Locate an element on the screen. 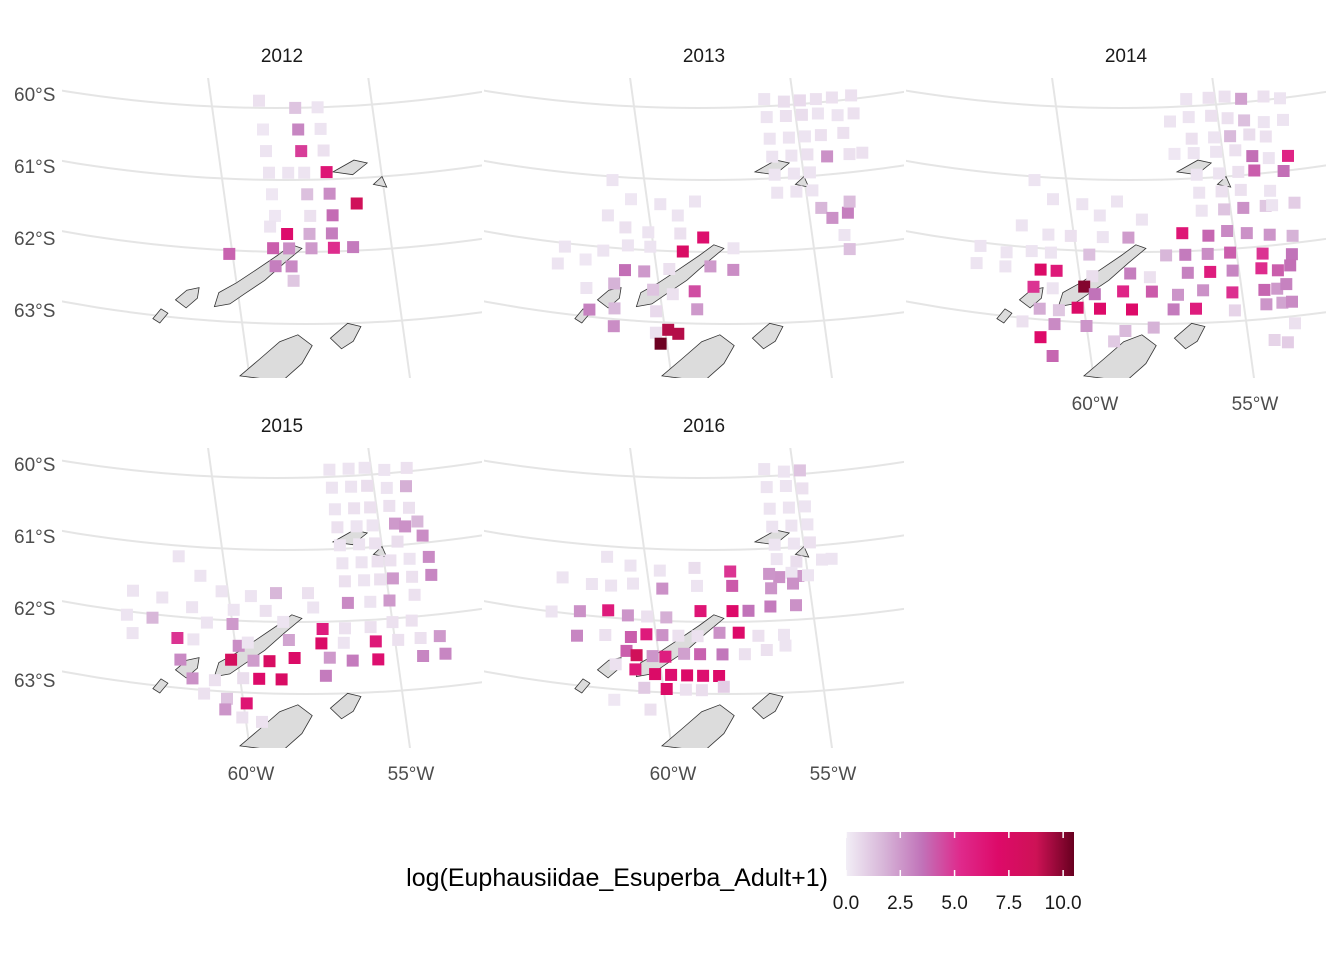 This screenshot has width=1344, height=960. panel-title: 2015 is located at coordinates (282, 426).